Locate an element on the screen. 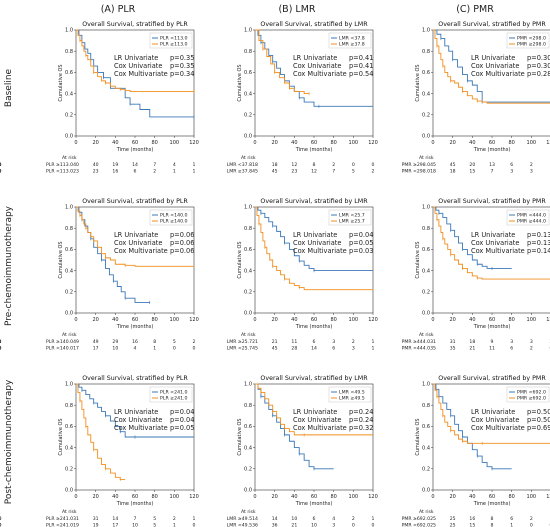 Image resolution: width=550 pixels, height=527 pixels. risk-row-label: LMR <37.8 is located at coordinates (239, 165).